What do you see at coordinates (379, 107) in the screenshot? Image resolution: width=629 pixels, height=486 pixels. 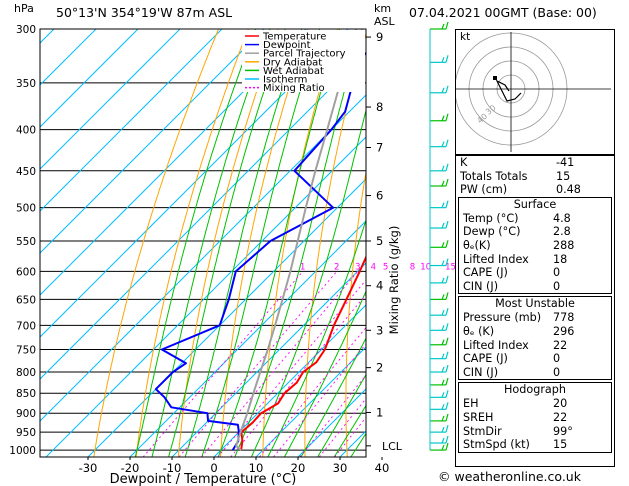 I see `height-tick-label: 8` at bounding box center [379, 107].